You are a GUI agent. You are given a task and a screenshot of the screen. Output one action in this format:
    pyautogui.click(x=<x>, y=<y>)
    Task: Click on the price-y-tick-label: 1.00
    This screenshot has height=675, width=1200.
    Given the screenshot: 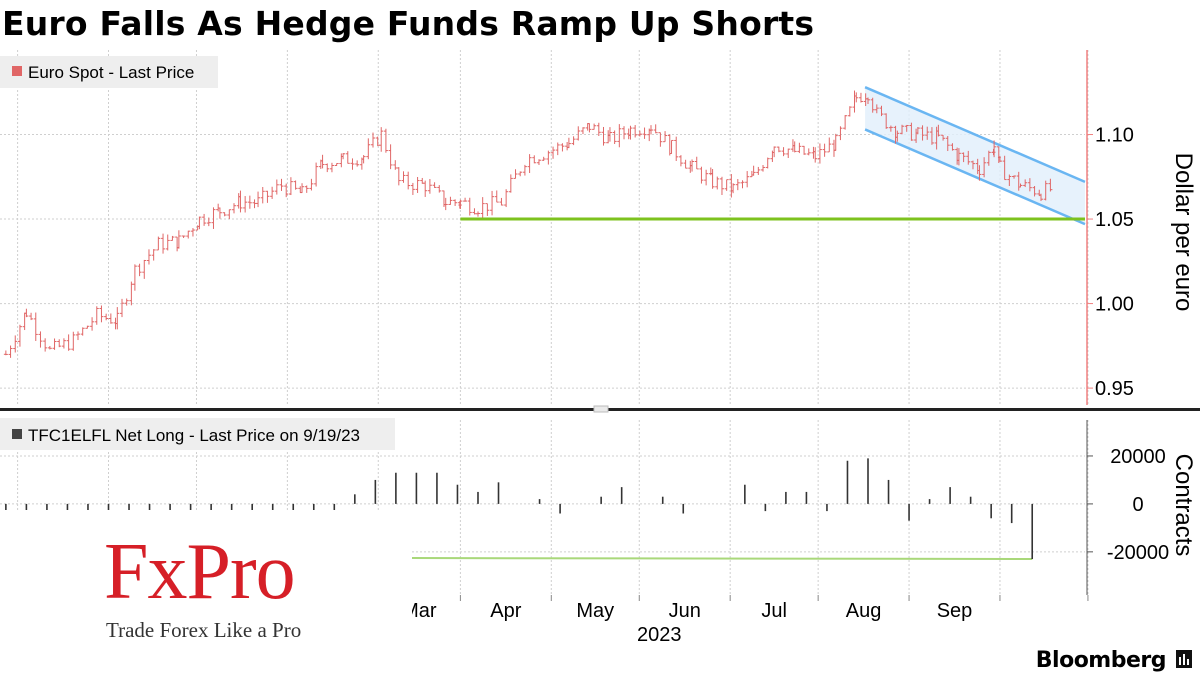 What is the action you would take?
    pyautogui.click(x=1114, y=305)
    